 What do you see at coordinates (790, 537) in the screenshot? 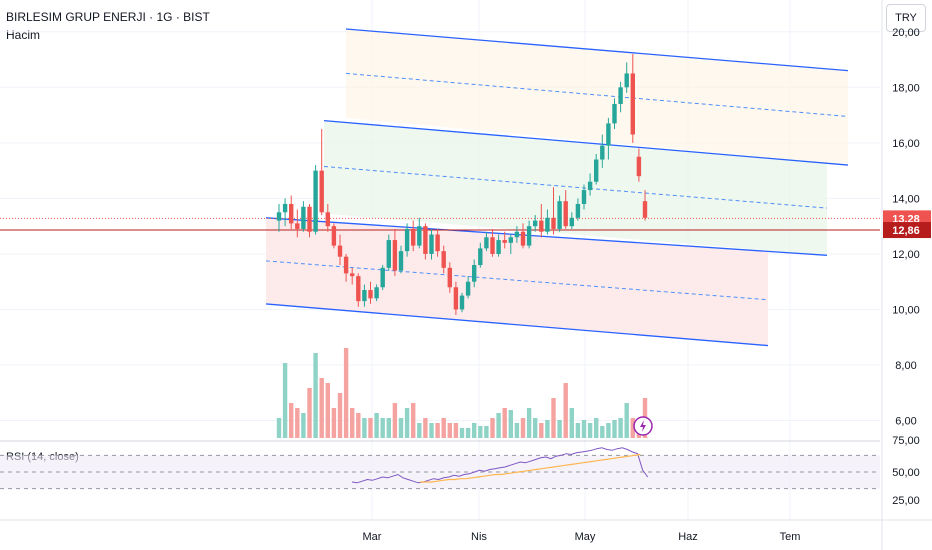
I see `time-axis-label: Tem` at bounding box center [790, 537].